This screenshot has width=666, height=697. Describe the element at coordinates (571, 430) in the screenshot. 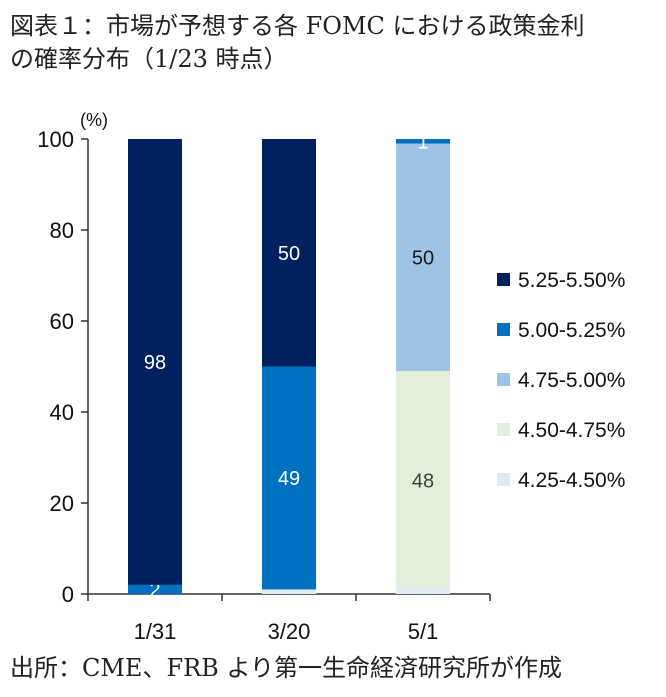

I see `legend-label: 4.50-4.75%` at that location.